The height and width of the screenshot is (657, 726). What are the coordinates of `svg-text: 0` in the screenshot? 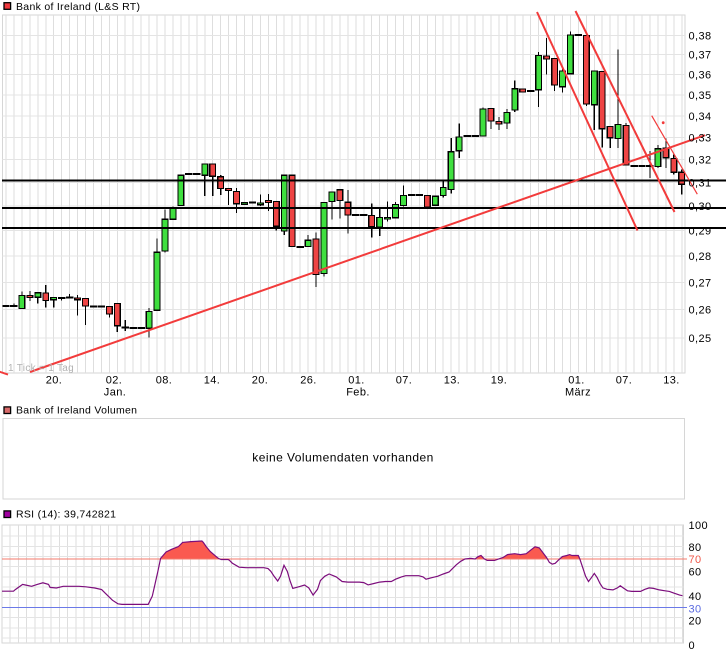 It's located at (692, 646).